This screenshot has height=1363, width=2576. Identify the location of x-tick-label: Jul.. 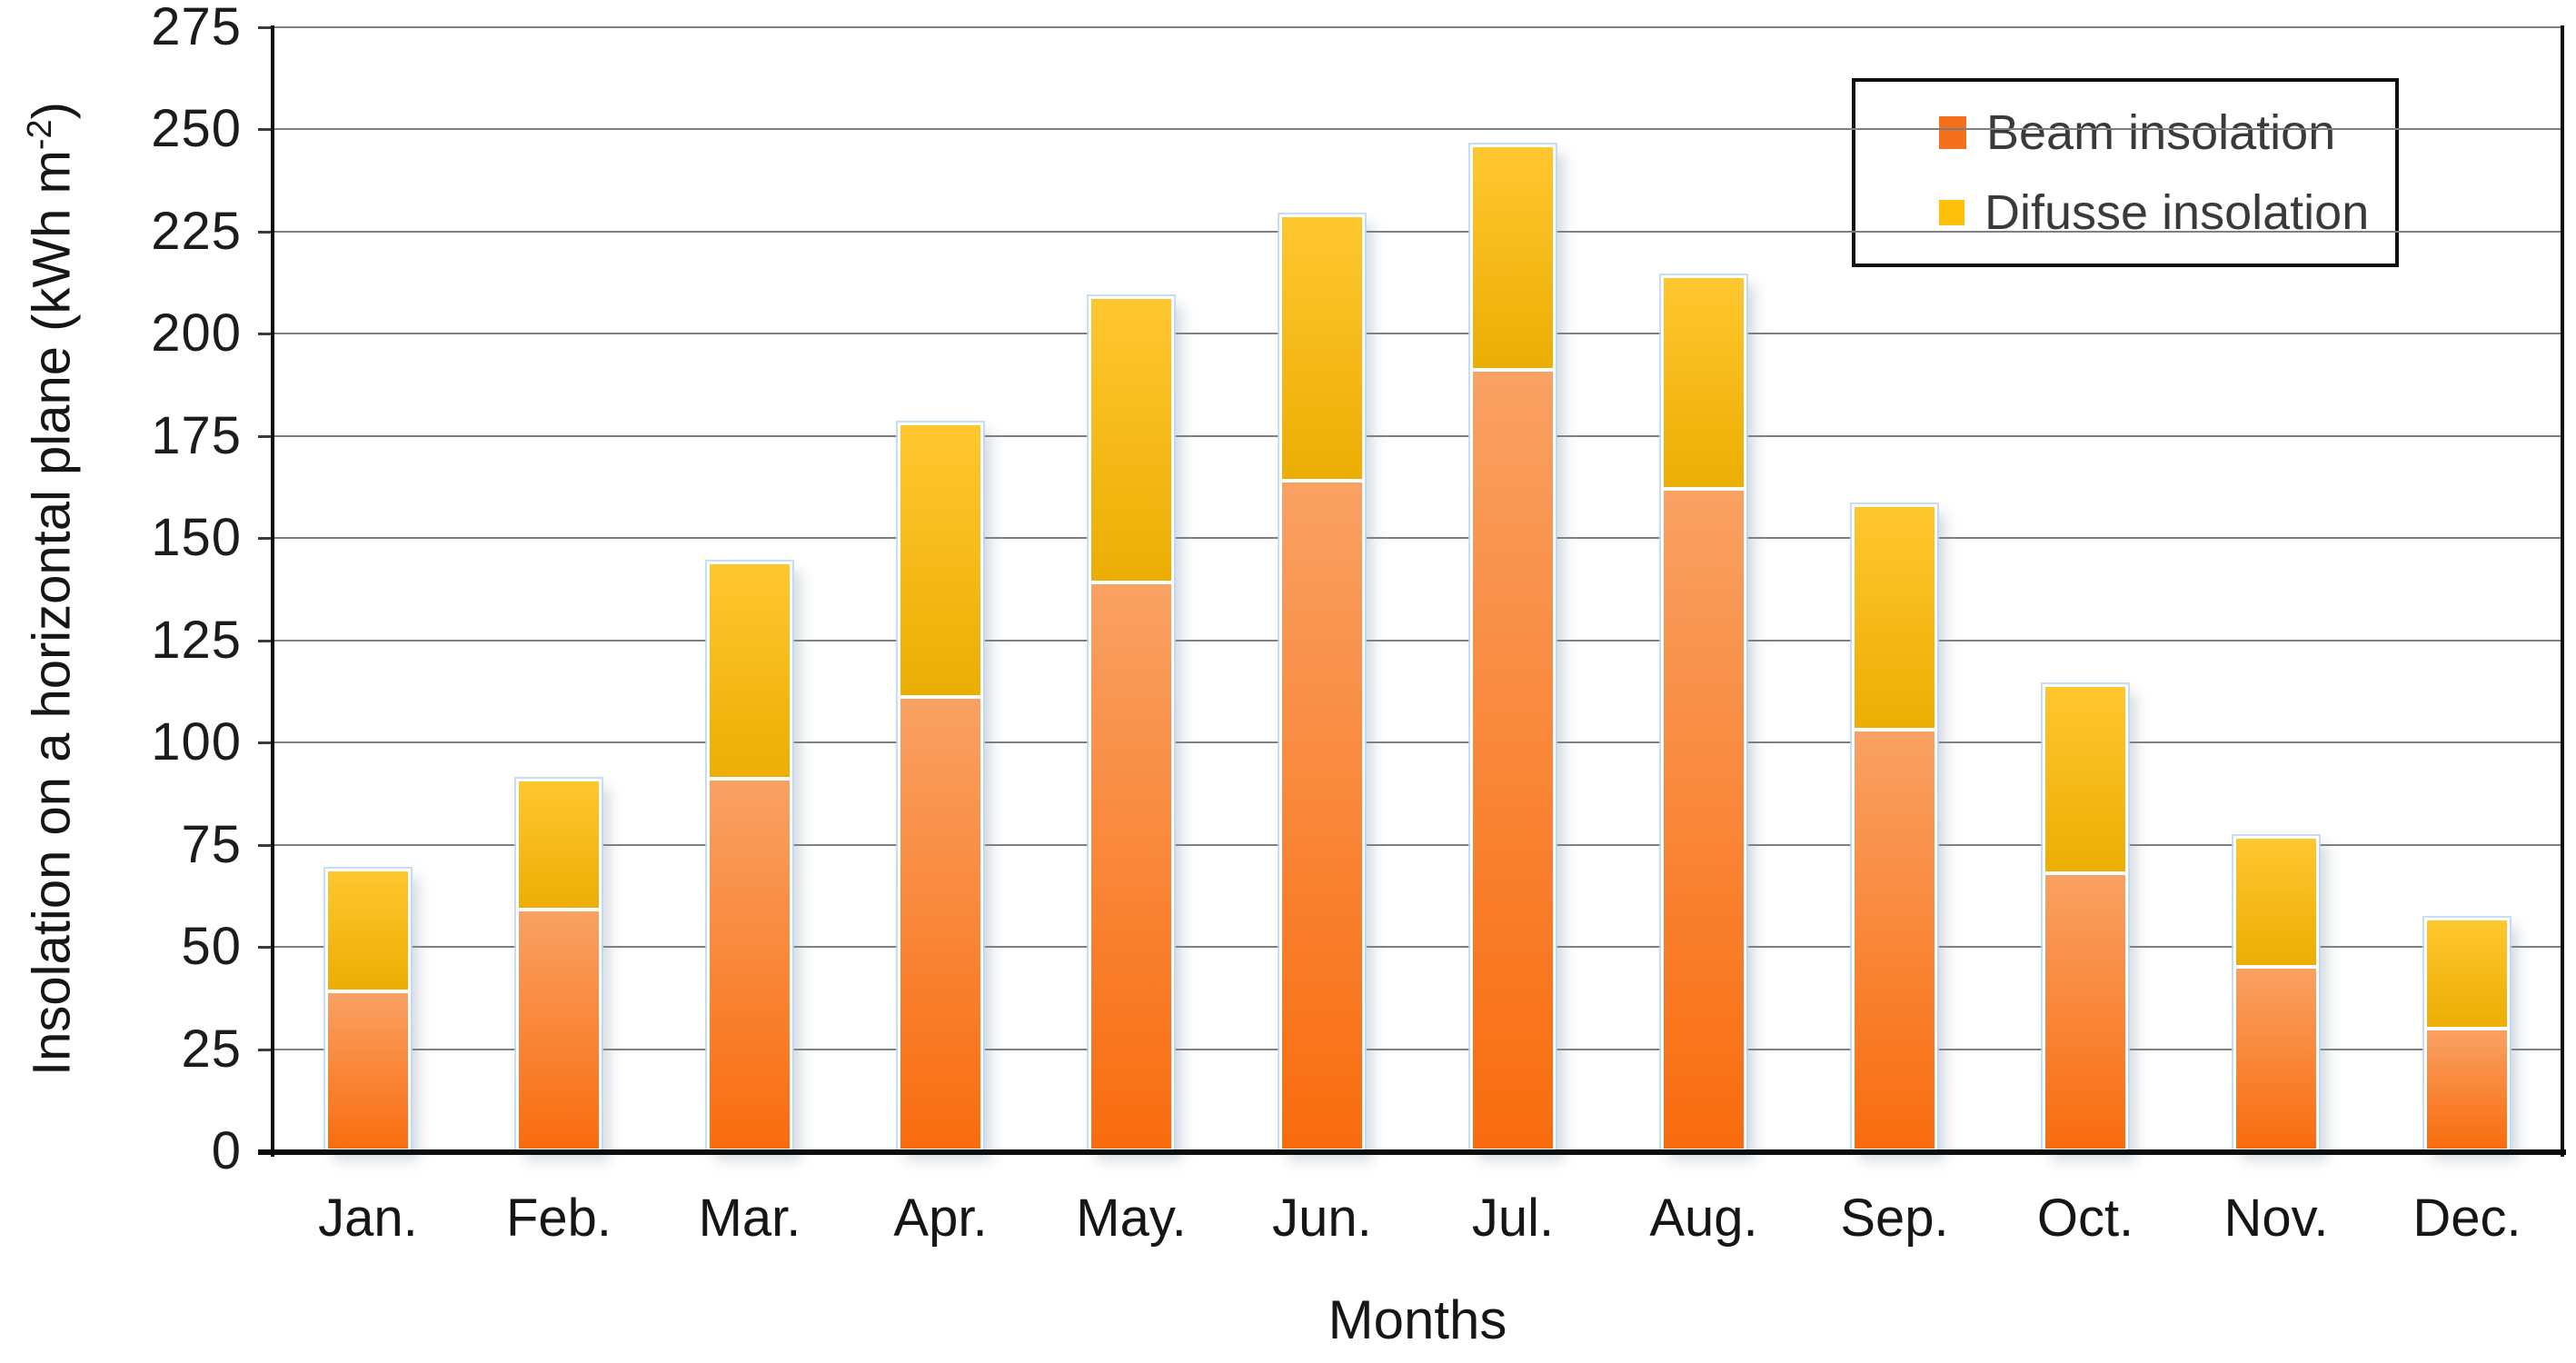
(1513, 1218).